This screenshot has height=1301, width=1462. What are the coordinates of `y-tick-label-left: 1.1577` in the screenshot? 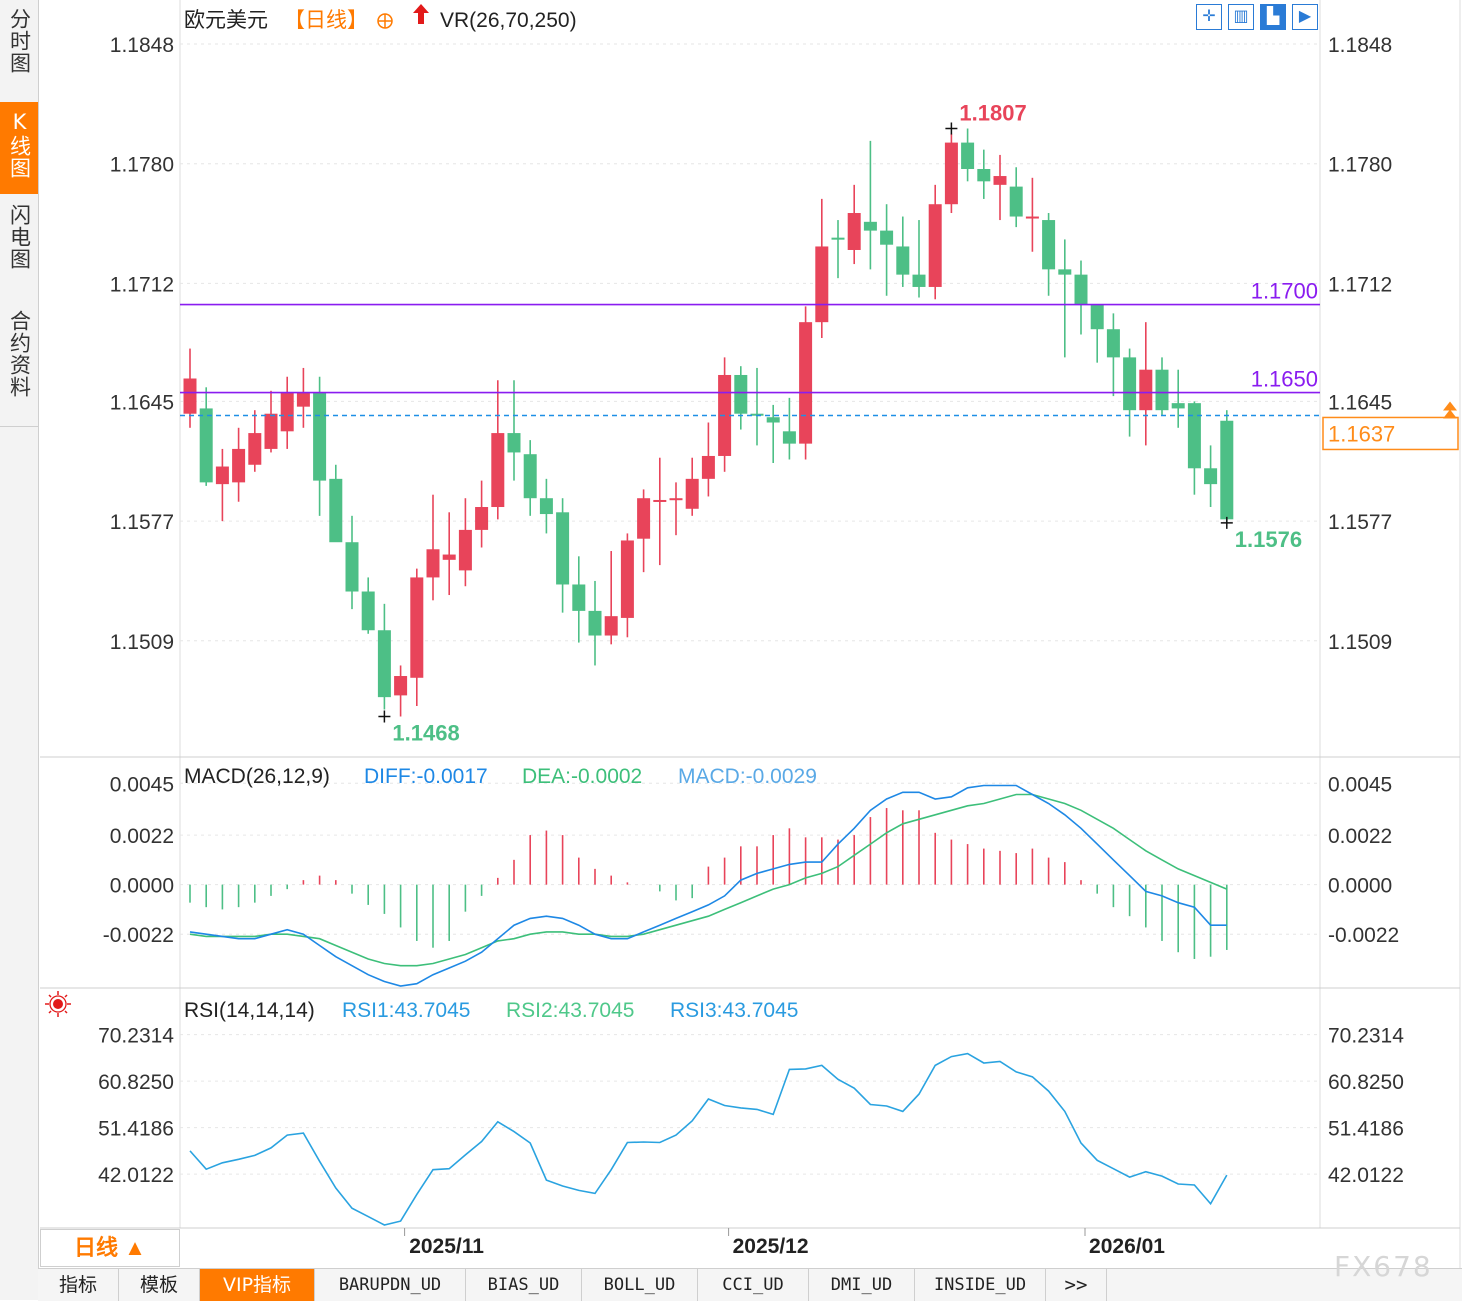 It's located at (142, 522).